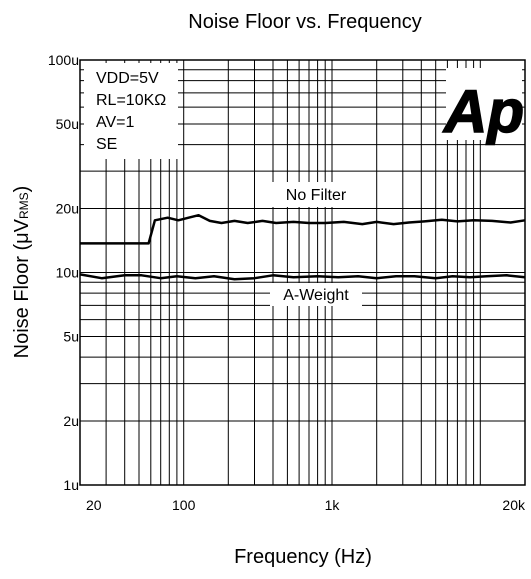 The width and height of the screenshot is (531, 579). Describe the element at coordinates (67, 273) in the screenshot. I see `y-tick-label: 10u` at that location.